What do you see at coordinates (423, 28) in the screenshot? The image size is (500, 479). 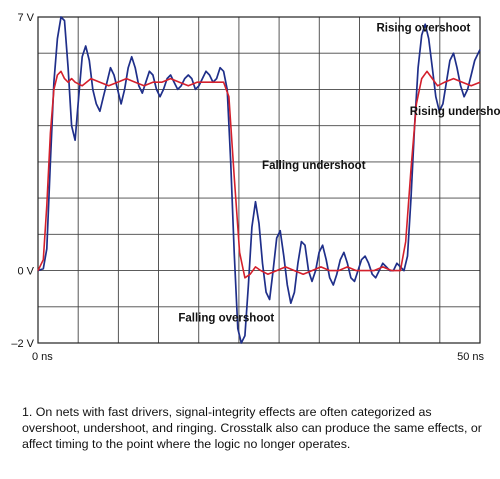 I see `annotation-label: Rising overshoot` at bounding box center [423, 28].